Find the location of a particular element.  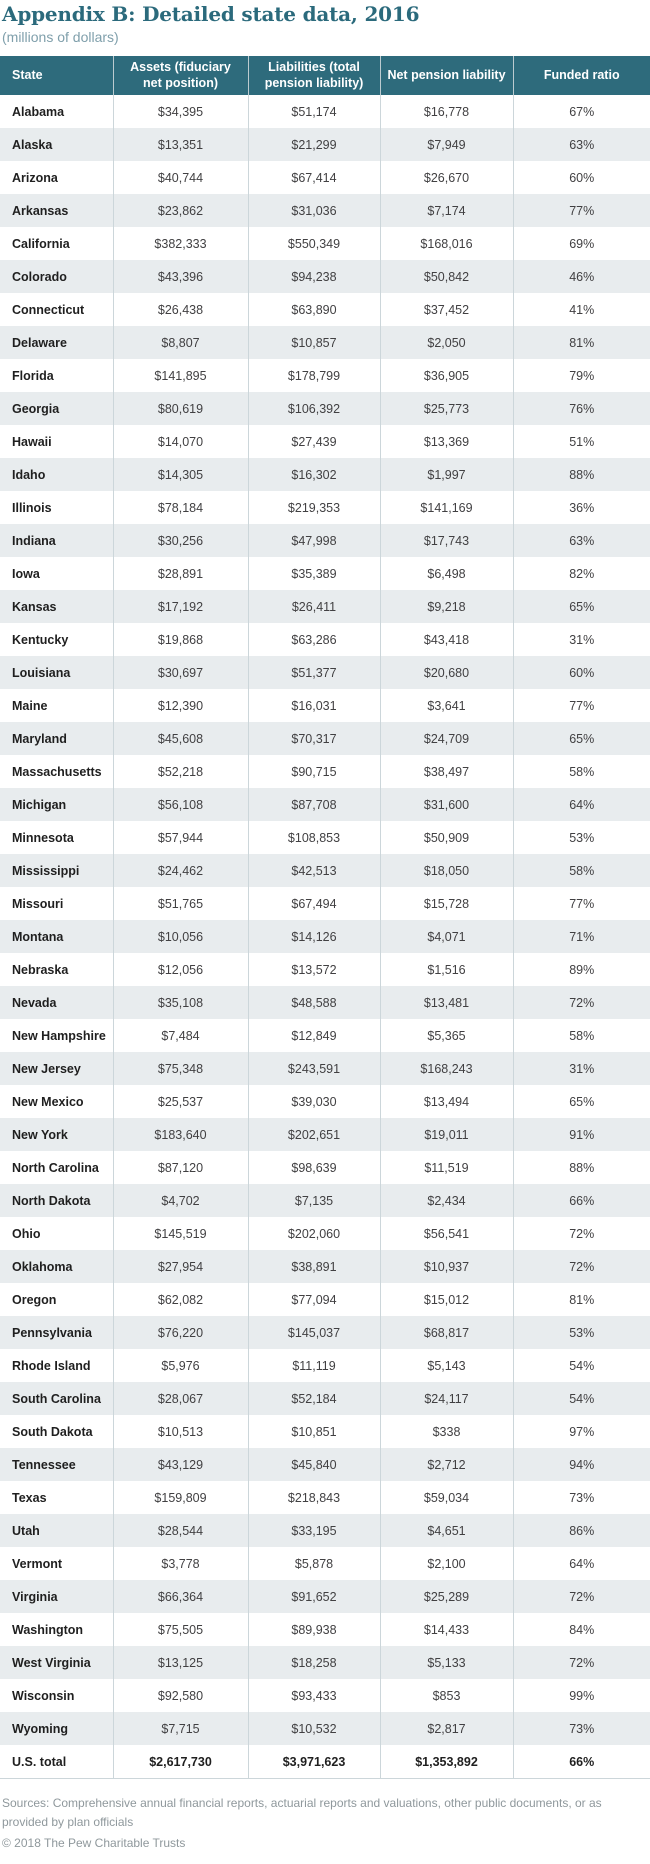

cell-net-pension-liability: $11,519 is located at coordinates (446, 1167).